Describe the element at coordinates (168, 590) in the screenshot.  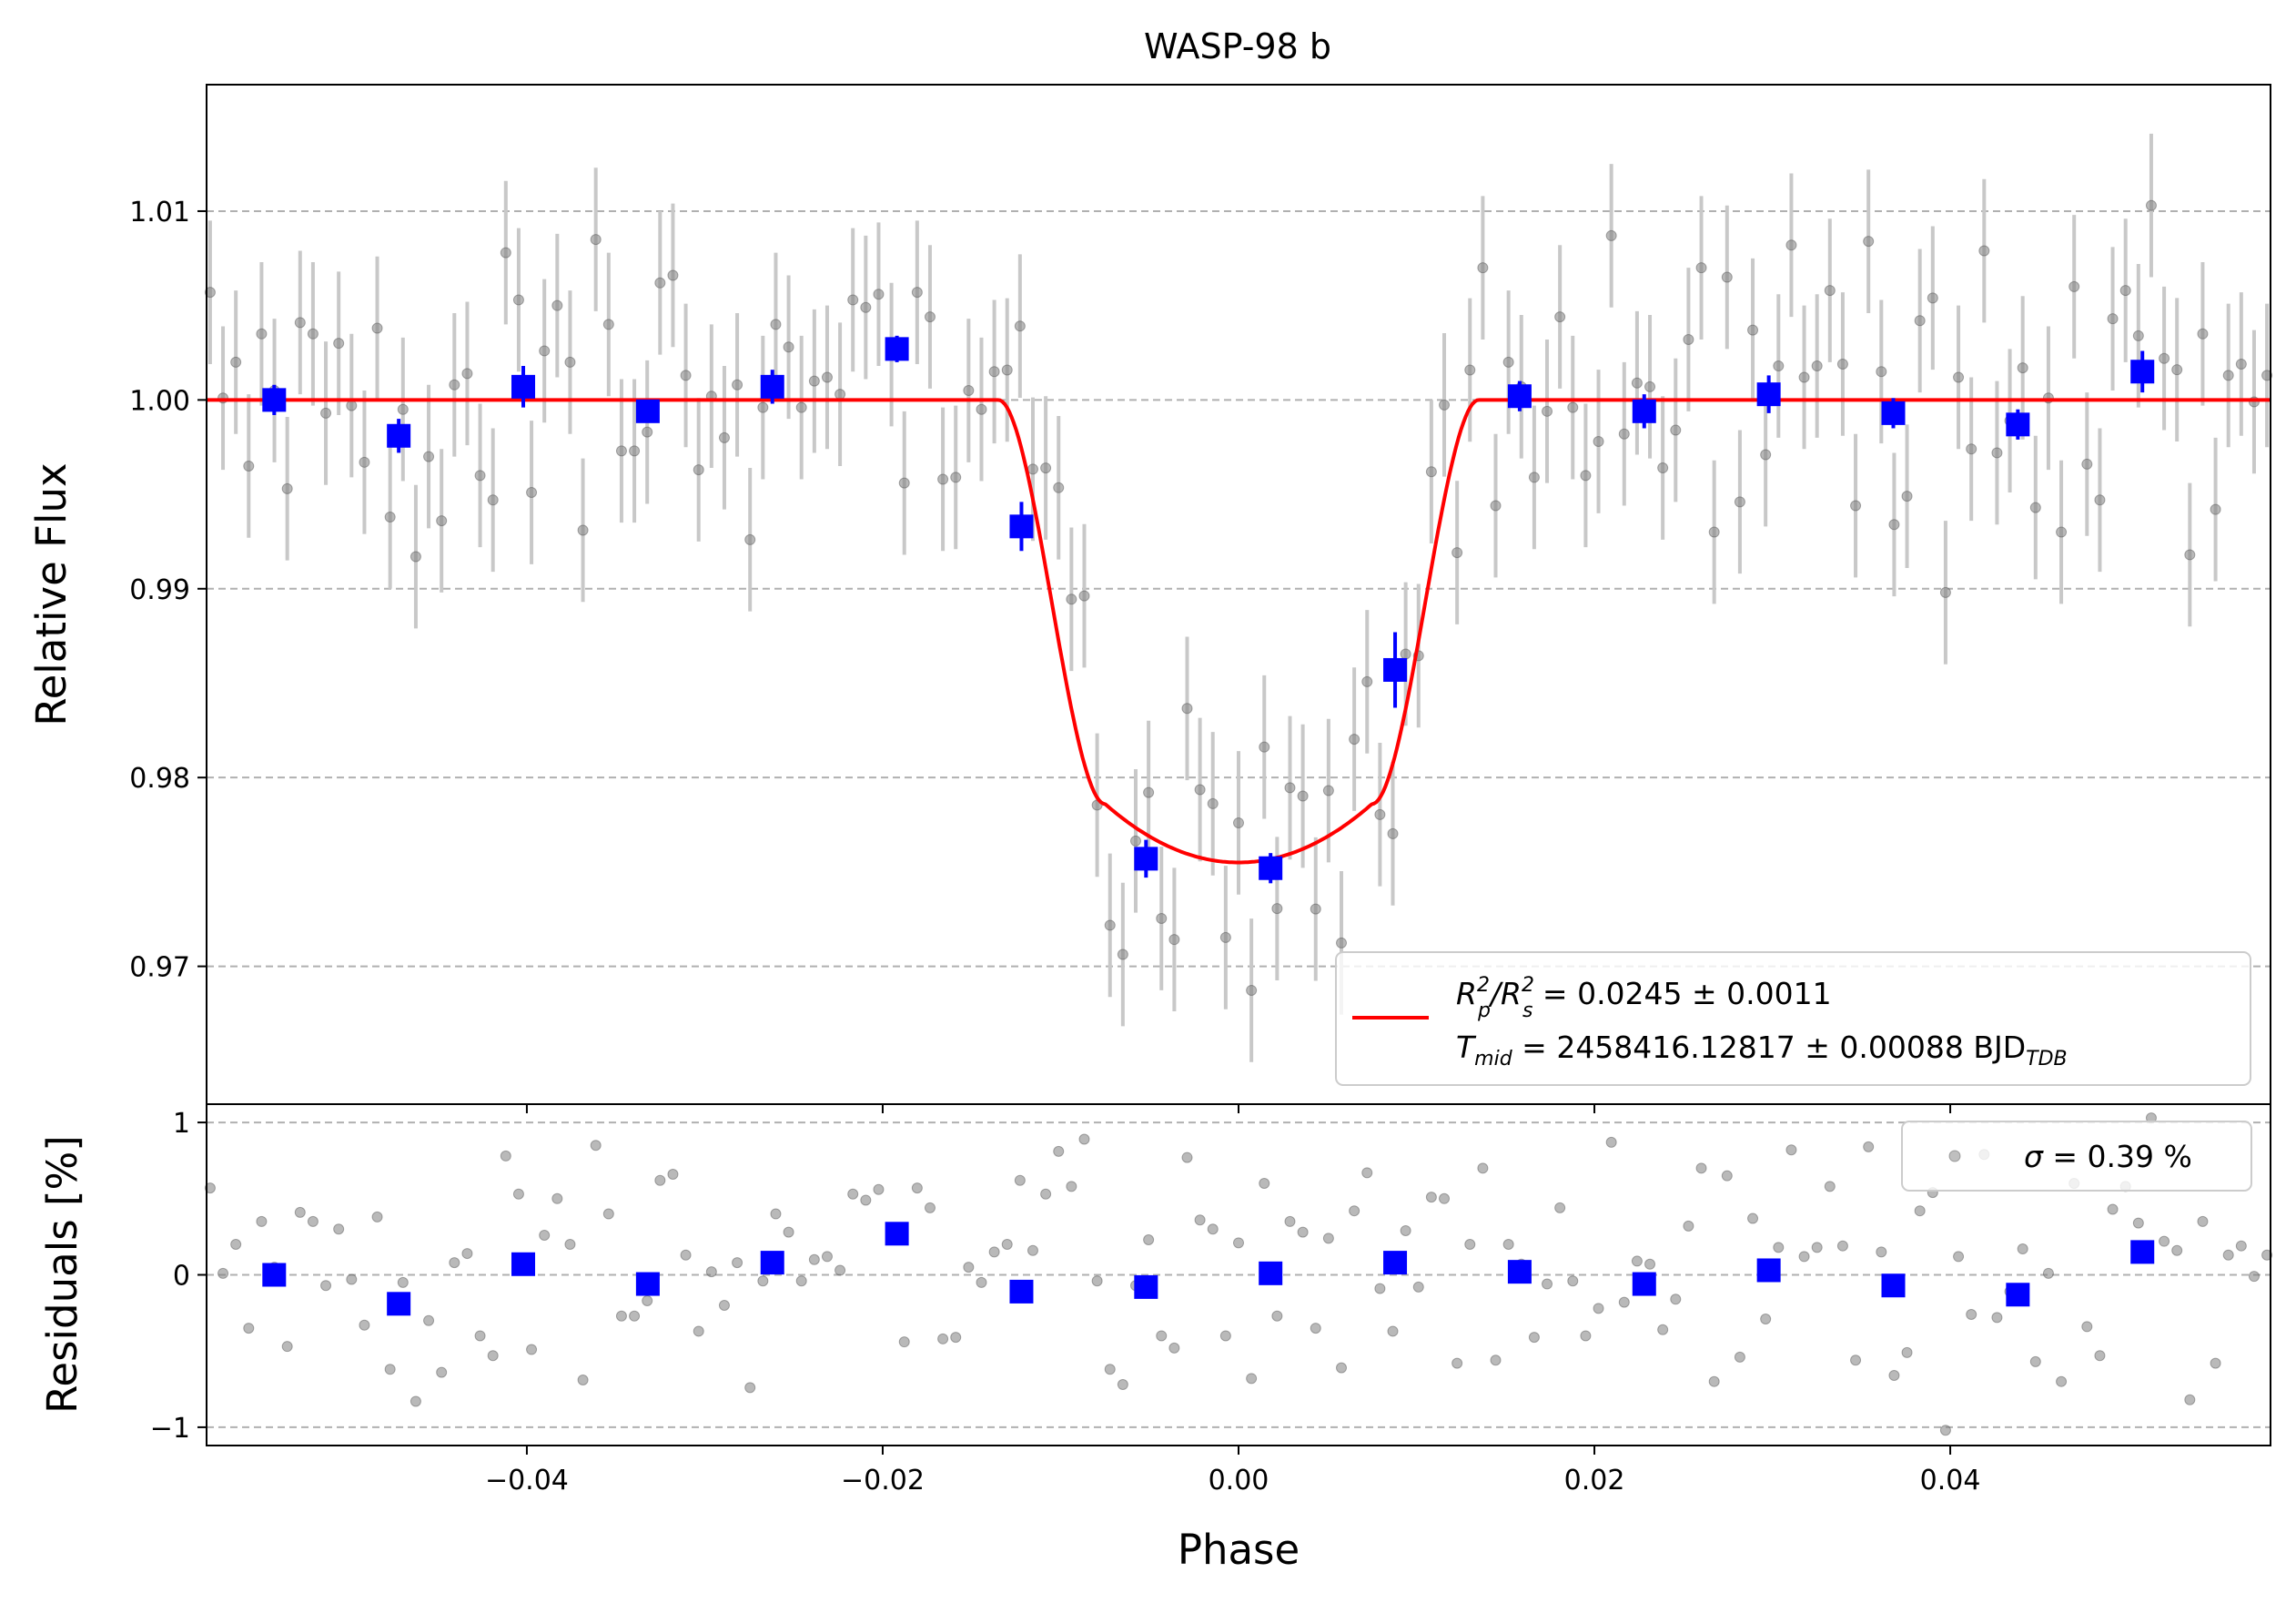
I see `top-y-ticks: 0.97 0.98 0.99 1.00 1.01` at that location.